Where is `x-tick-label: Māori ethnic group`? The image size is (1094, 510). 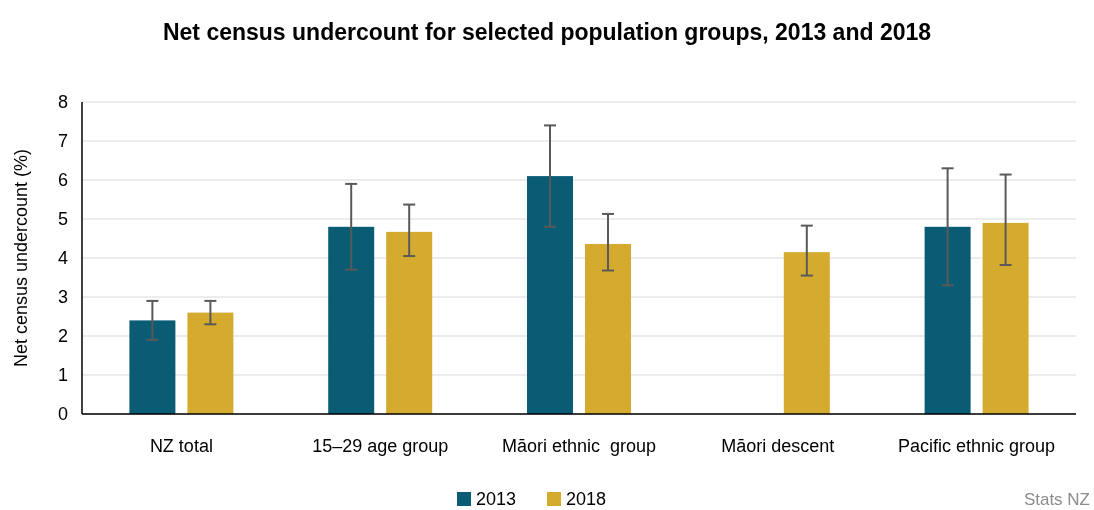 x-tick-label: Māori ethnic group is located at coordinates (579, 446).